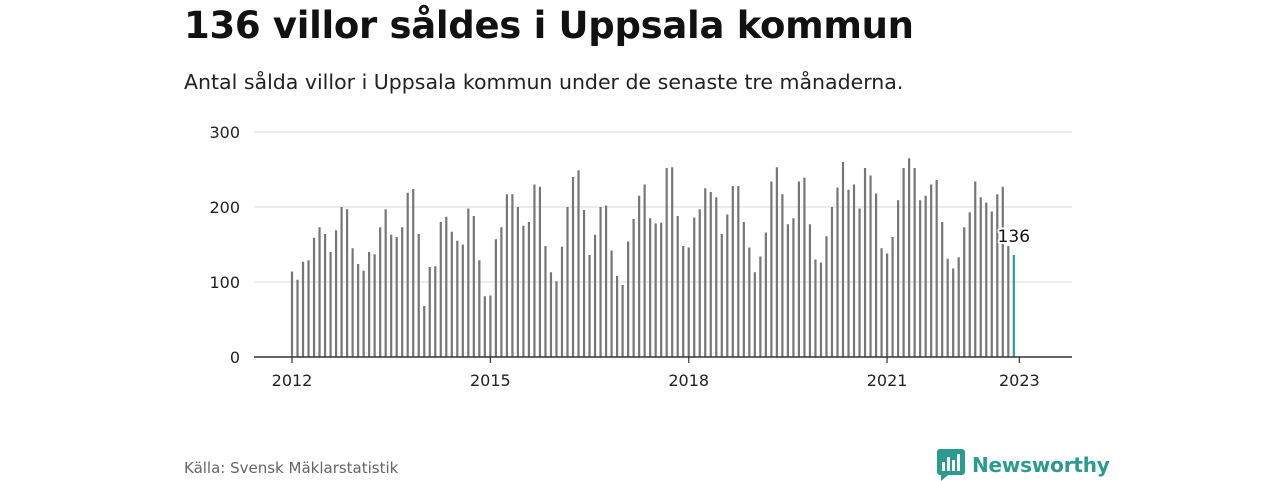  Describe the element at coordinates (291, 468) in the screenshot. I see `source-note: Källa: Svensk Mäklarstatistik` at that location.